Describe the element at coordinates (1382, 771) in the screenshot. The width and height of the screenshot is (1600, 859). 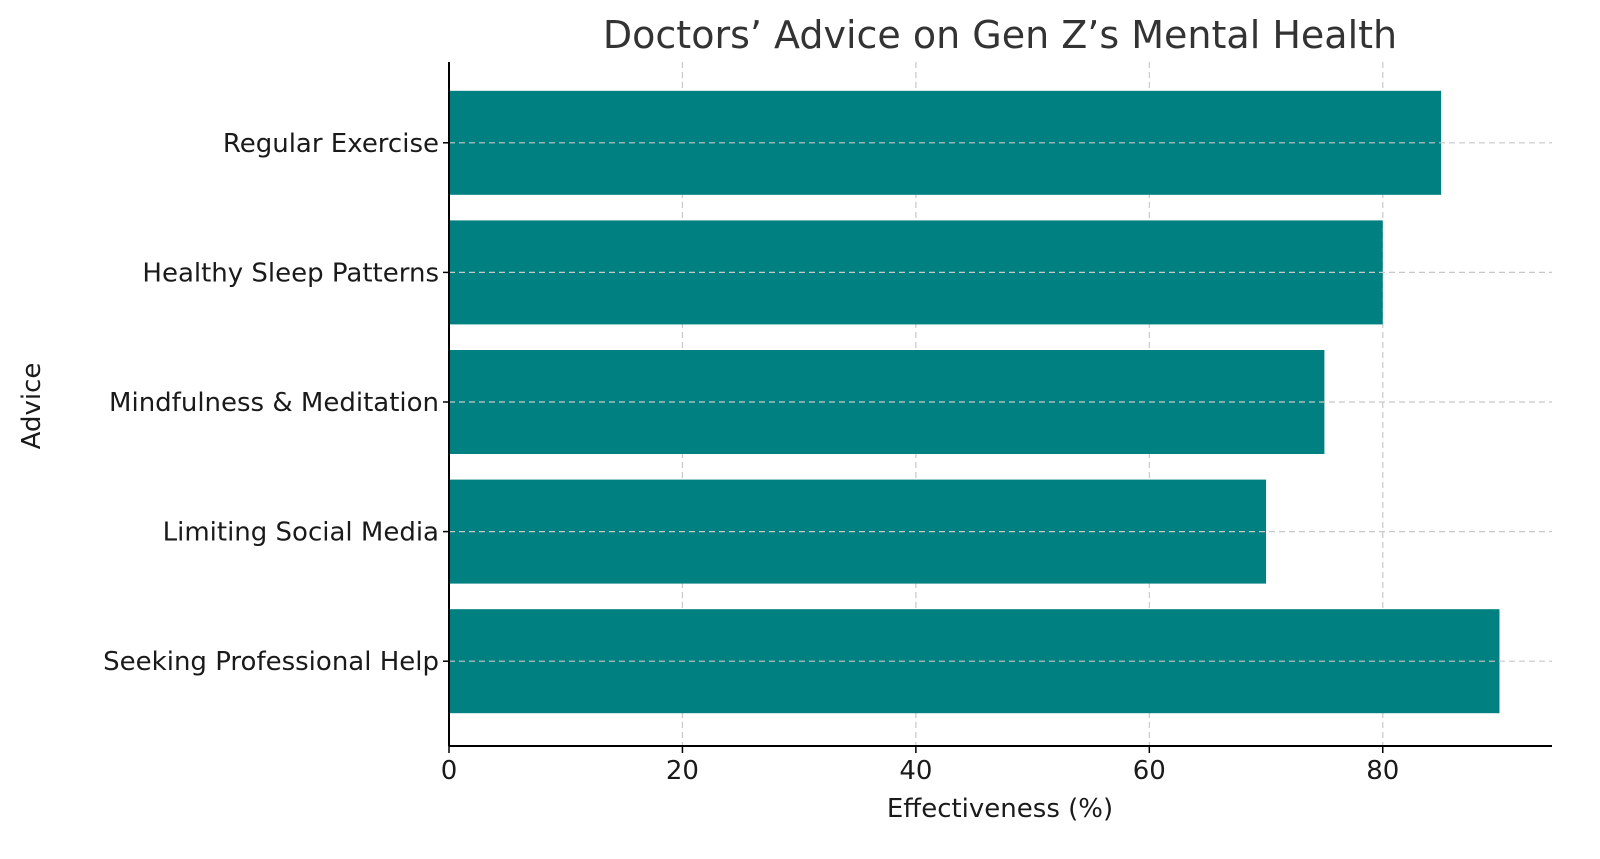
I see `x-tick-label: 80` at that location.